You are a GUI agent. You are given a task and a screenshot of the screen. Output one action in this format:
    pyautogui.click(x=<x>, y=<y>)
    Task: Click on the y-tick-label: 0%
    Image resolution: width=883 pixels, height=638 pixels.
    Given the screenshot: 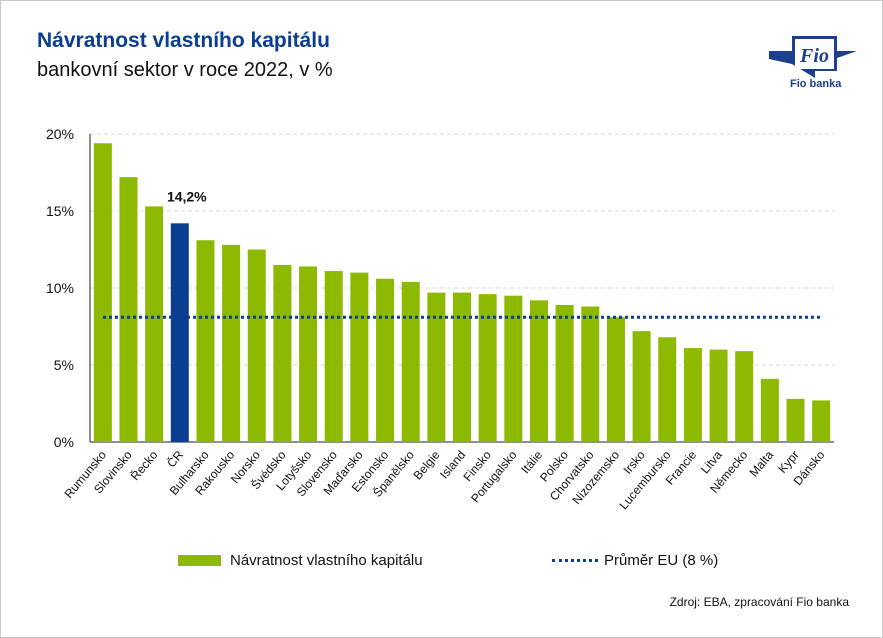 What is the action you would take?
    pyautogui.click(x=64, y=442)
    